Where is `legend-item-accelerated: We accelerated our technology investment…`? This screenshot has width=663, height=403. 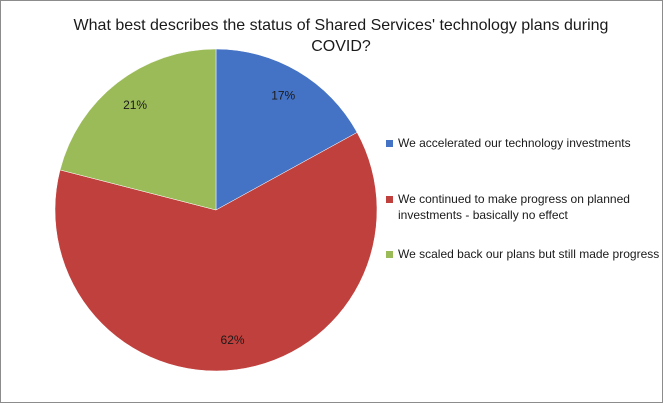 legend-item-accelerated: We accelerated our technology investment… is located at coordinates (524, 143).